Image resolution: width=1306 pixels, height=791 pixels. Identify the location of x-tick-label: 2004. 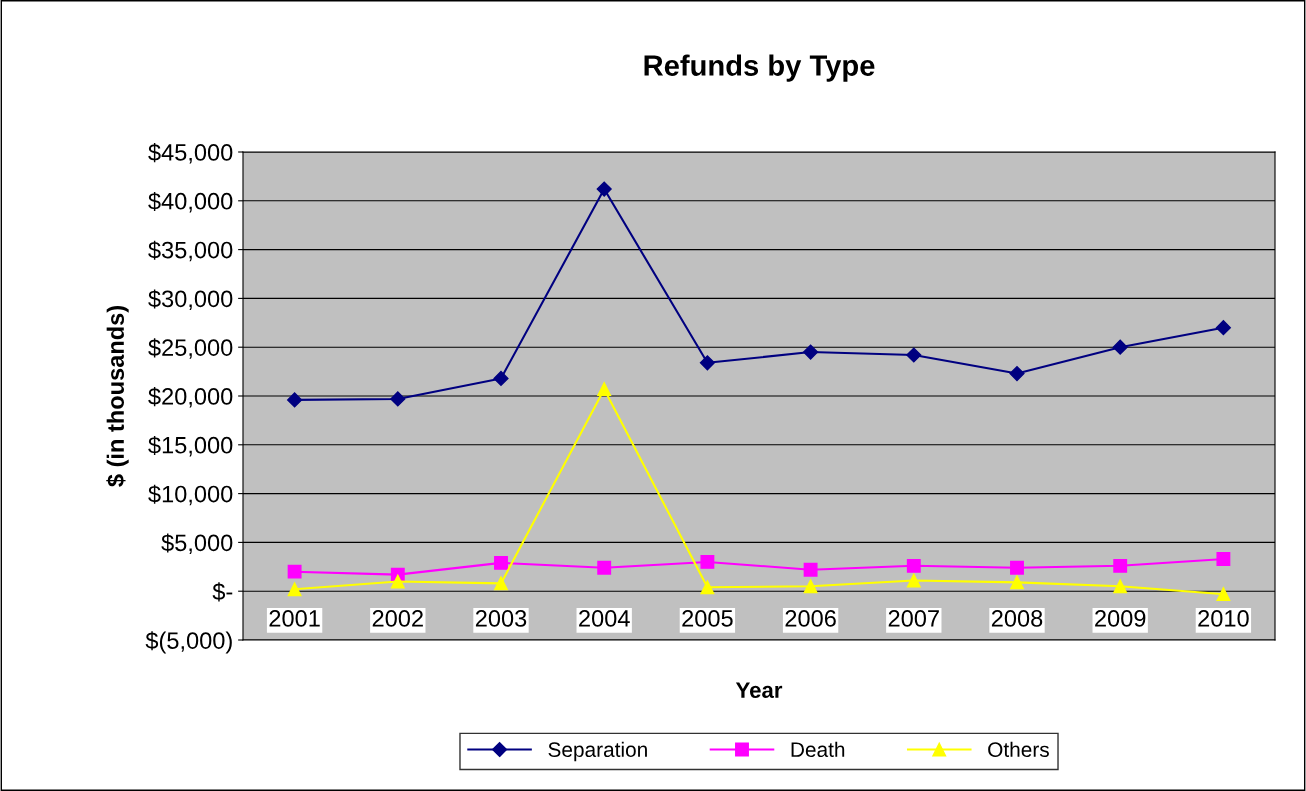
(604, 618).